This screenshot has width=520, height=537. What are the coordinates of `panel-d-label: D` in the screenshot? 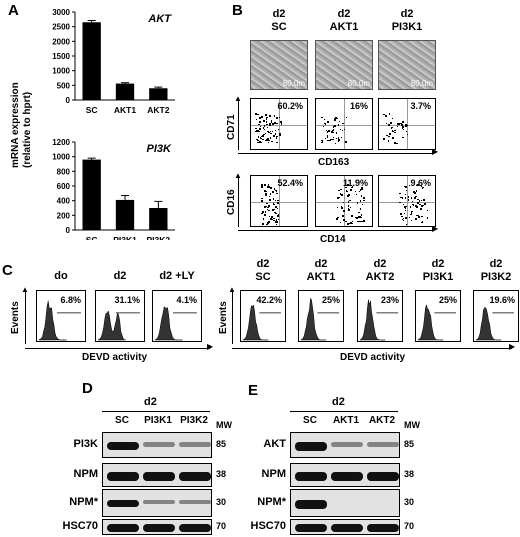 It's located at (87, 388).